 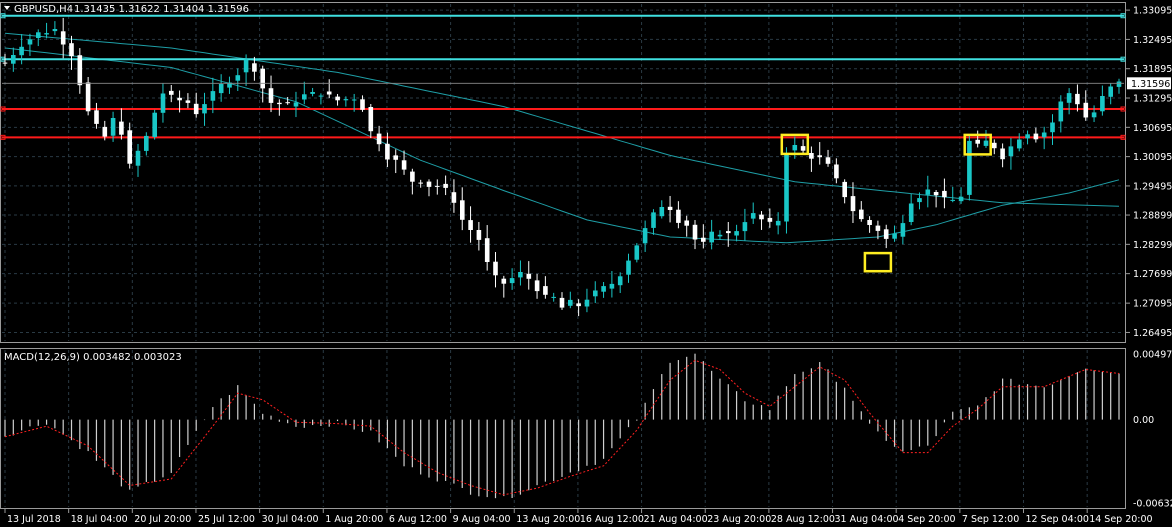 I want to click on time-tick-label: 14 Sep 20:00, so click(x=1120, y=519).